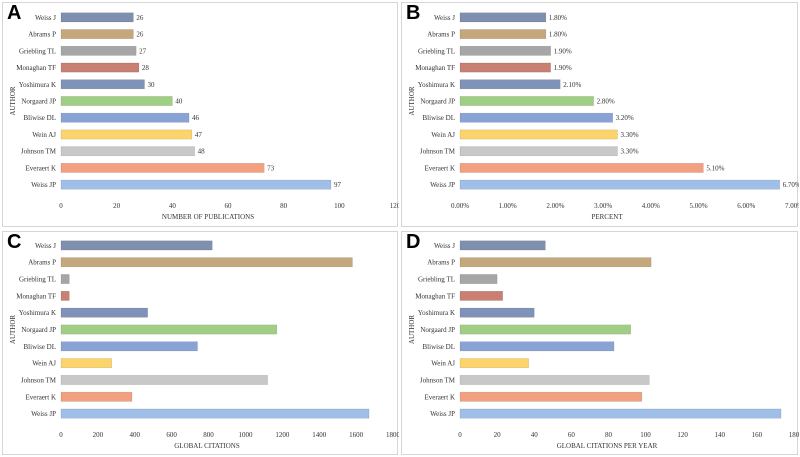 Image resolution: width=800 pixels, height=457 pixels. Describe the element at coordinates (207, 446) in the screenshot. I see `x-axis-title: GLOBAL CITATIONS` at that location.